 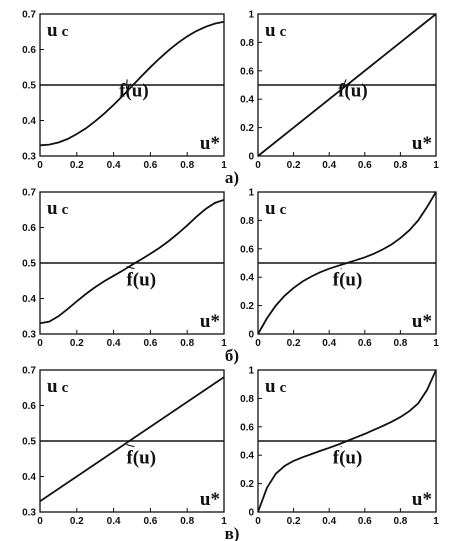 I want to click on row-label-c: в), so click(x=232, y=532).